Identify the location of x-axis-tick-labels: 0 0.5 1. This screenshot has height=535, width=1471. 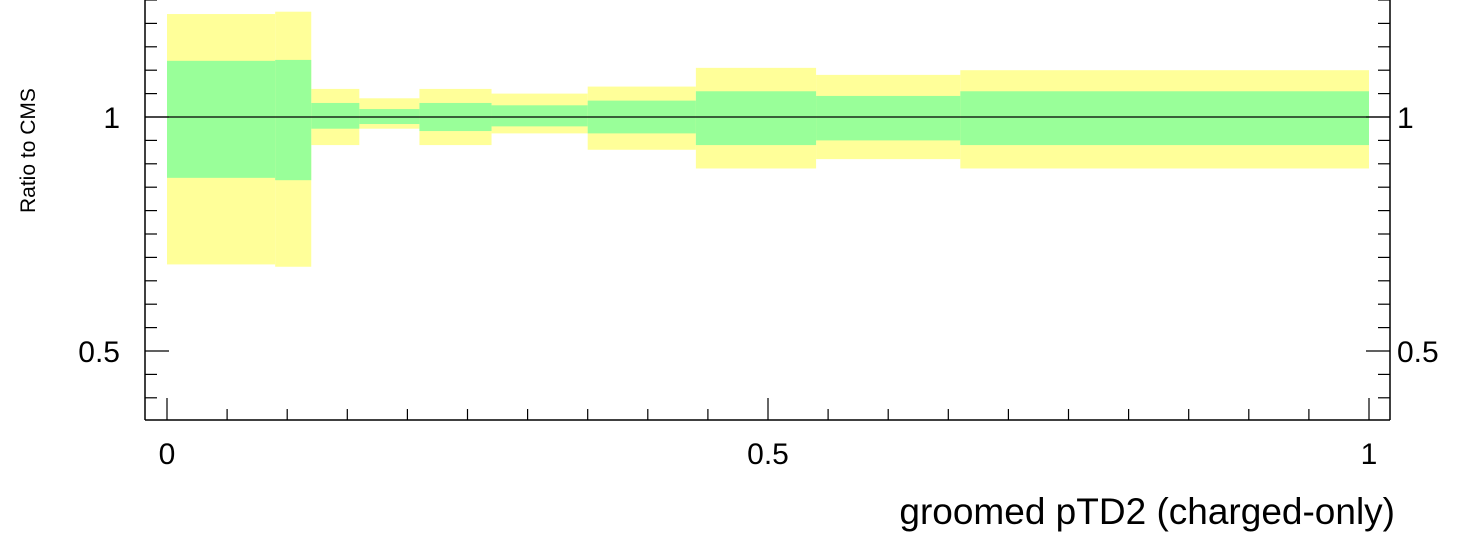
(768, 454).